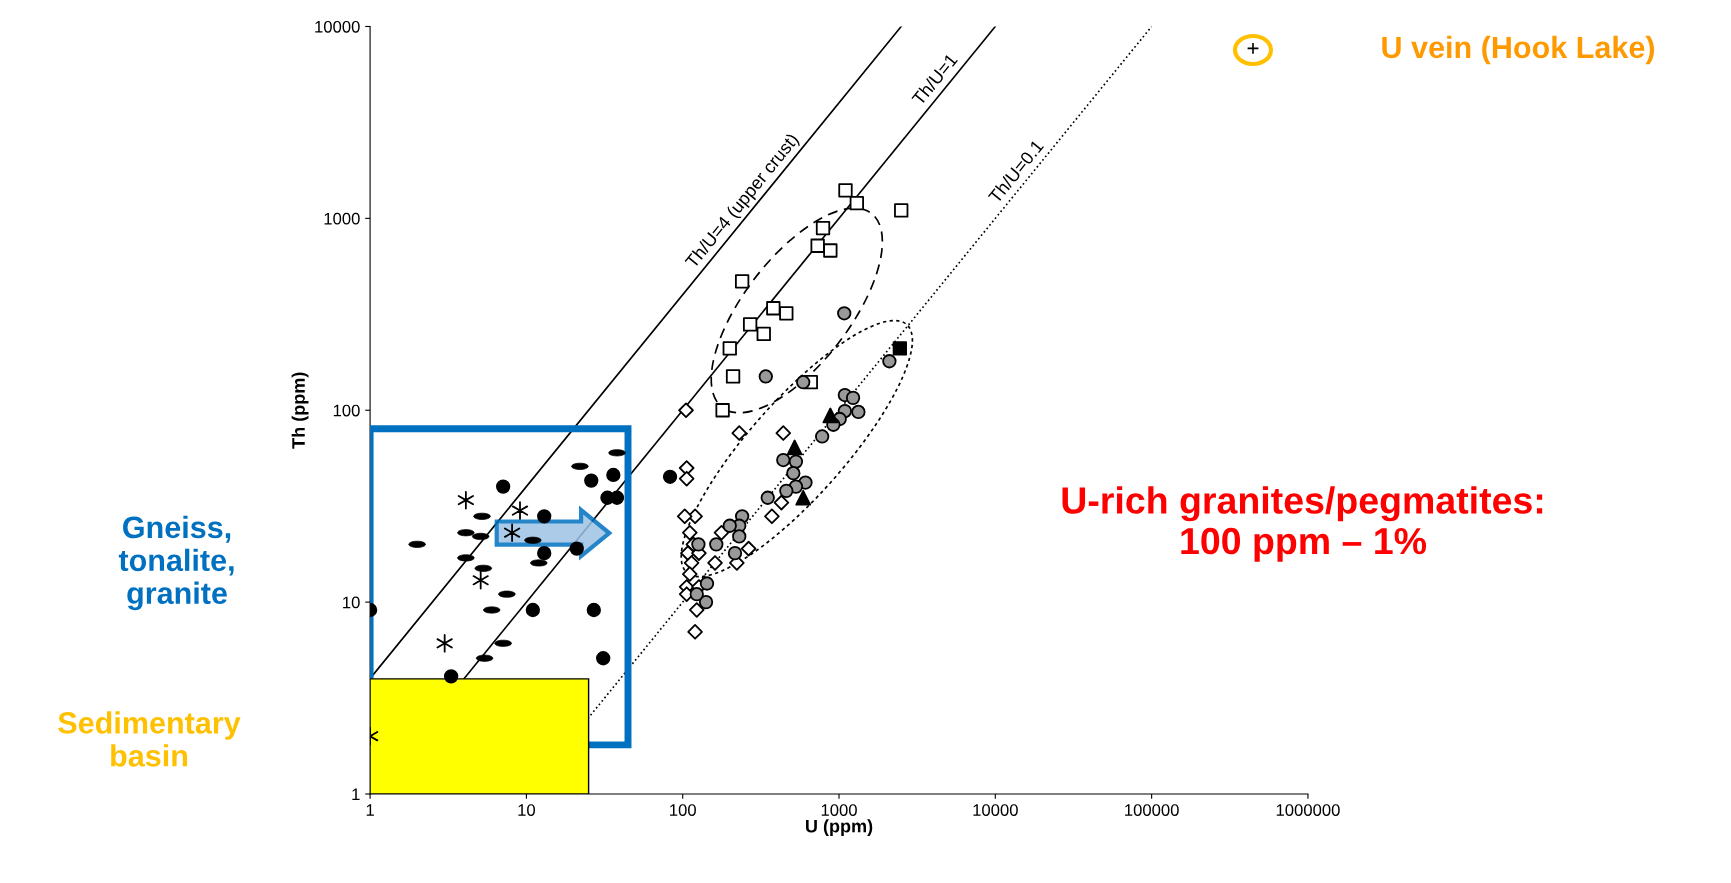 Image resolution: width=1731 pixels, height=883 pixels. I want to click on y-tick-label: 10, so click(351, 602).